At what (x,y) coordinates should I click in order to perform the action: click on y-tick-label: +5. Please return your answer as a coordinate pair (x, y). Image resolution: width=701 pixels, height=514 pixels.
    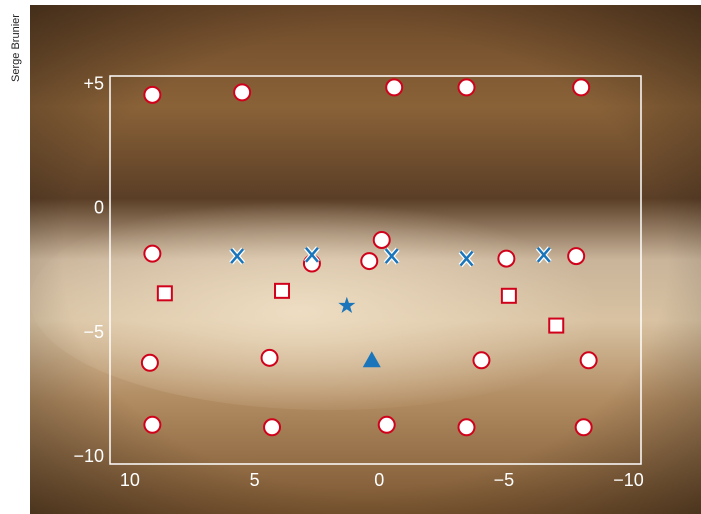
    Looking at the image, I should click on (93, 84).